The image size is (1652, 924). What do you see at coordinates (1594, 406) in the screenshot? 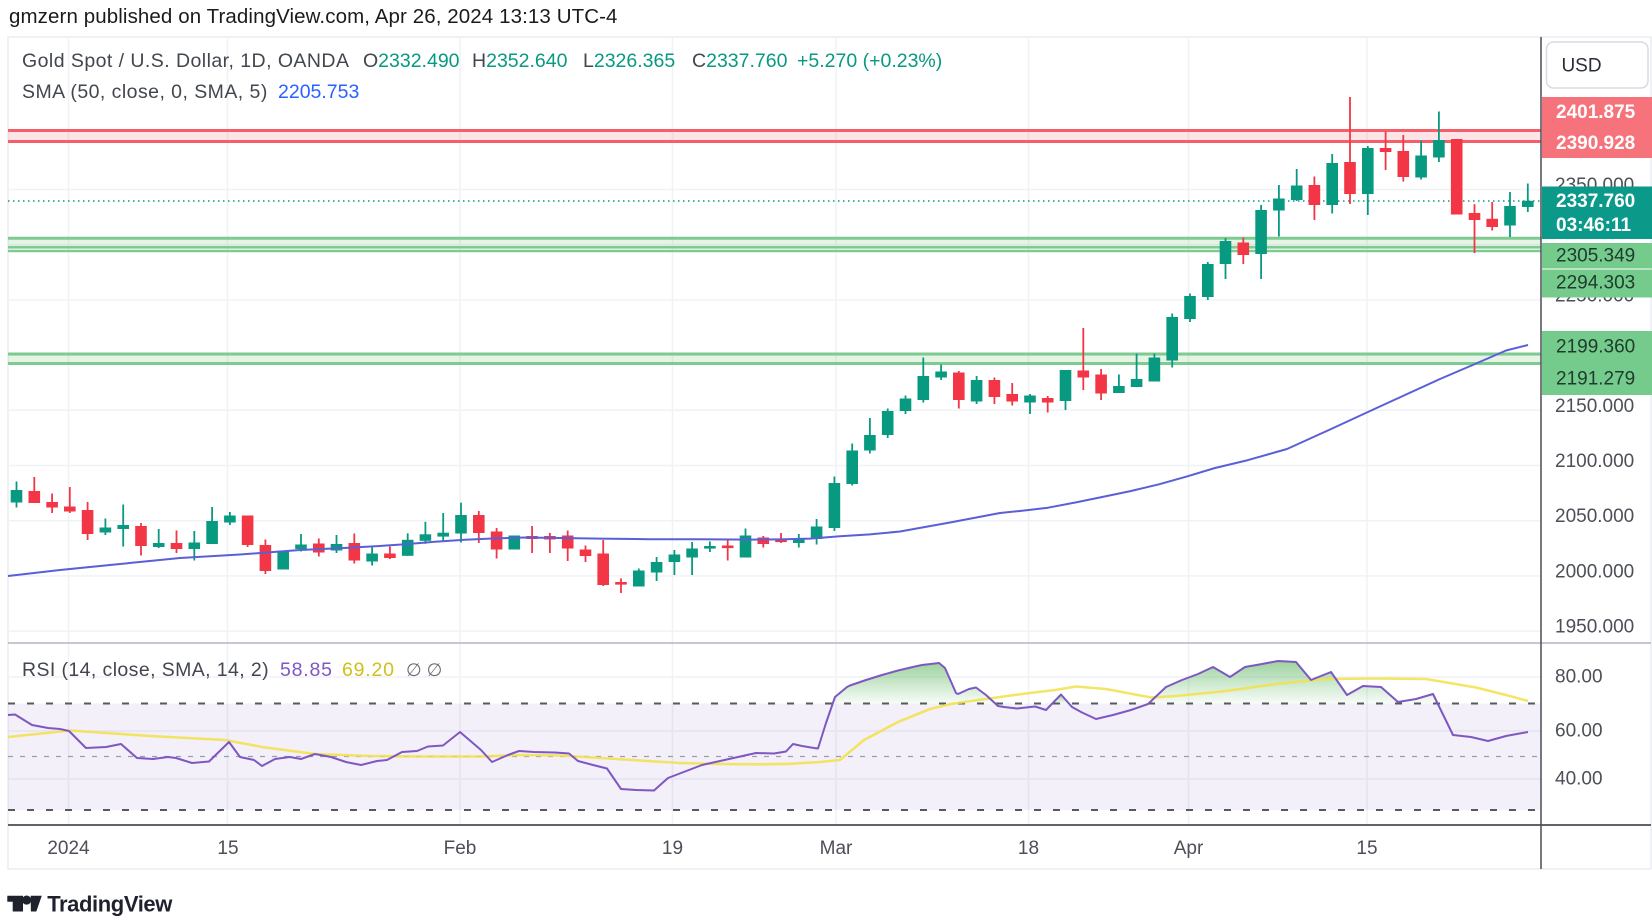
I see `svg-text: 2150.000` at bounding box center [1594, 406].